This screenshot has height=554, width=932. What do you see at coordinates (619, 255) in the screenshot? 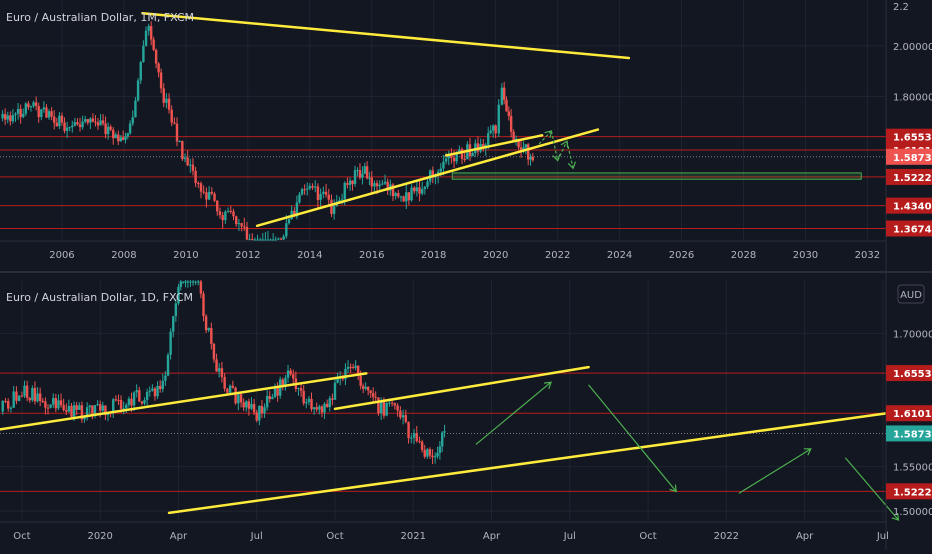
I see `monthly-x-tick-label: 2024` at bounding box center [619, 255].